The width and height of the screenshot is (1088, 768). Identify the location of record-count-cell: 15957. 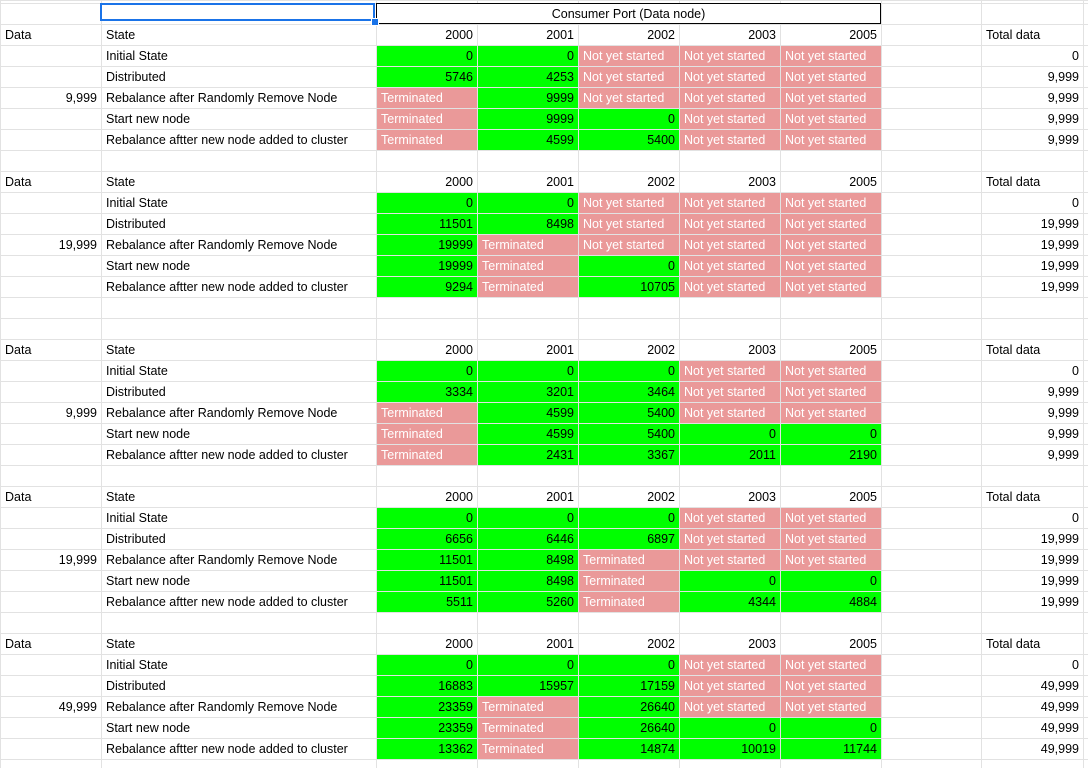
(528, 686).